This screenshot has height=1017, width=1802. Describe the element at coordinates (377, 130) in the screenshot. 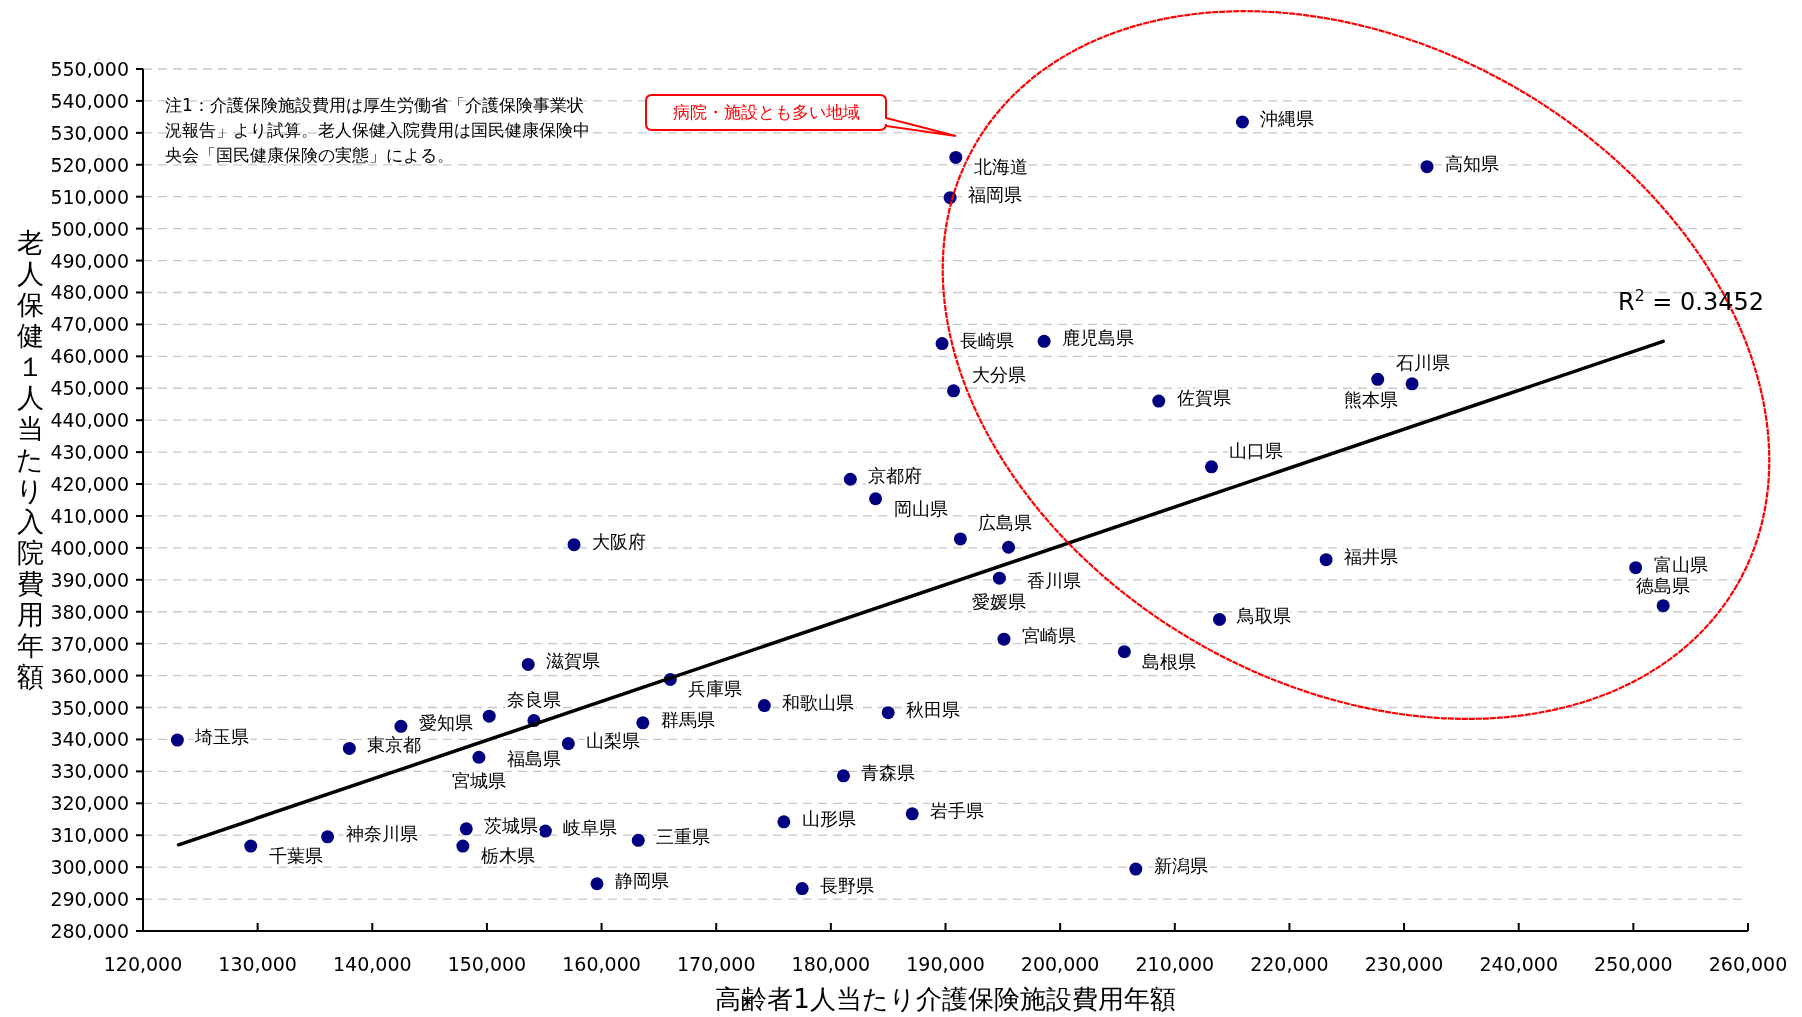

I see `annotation: 注1：介護保険施設費用は厚生労働省「介護保険事業状況報告」より試算。老人保健入院費用は国民健康保険中央会「国民健康保険の実態」による。` at that location.